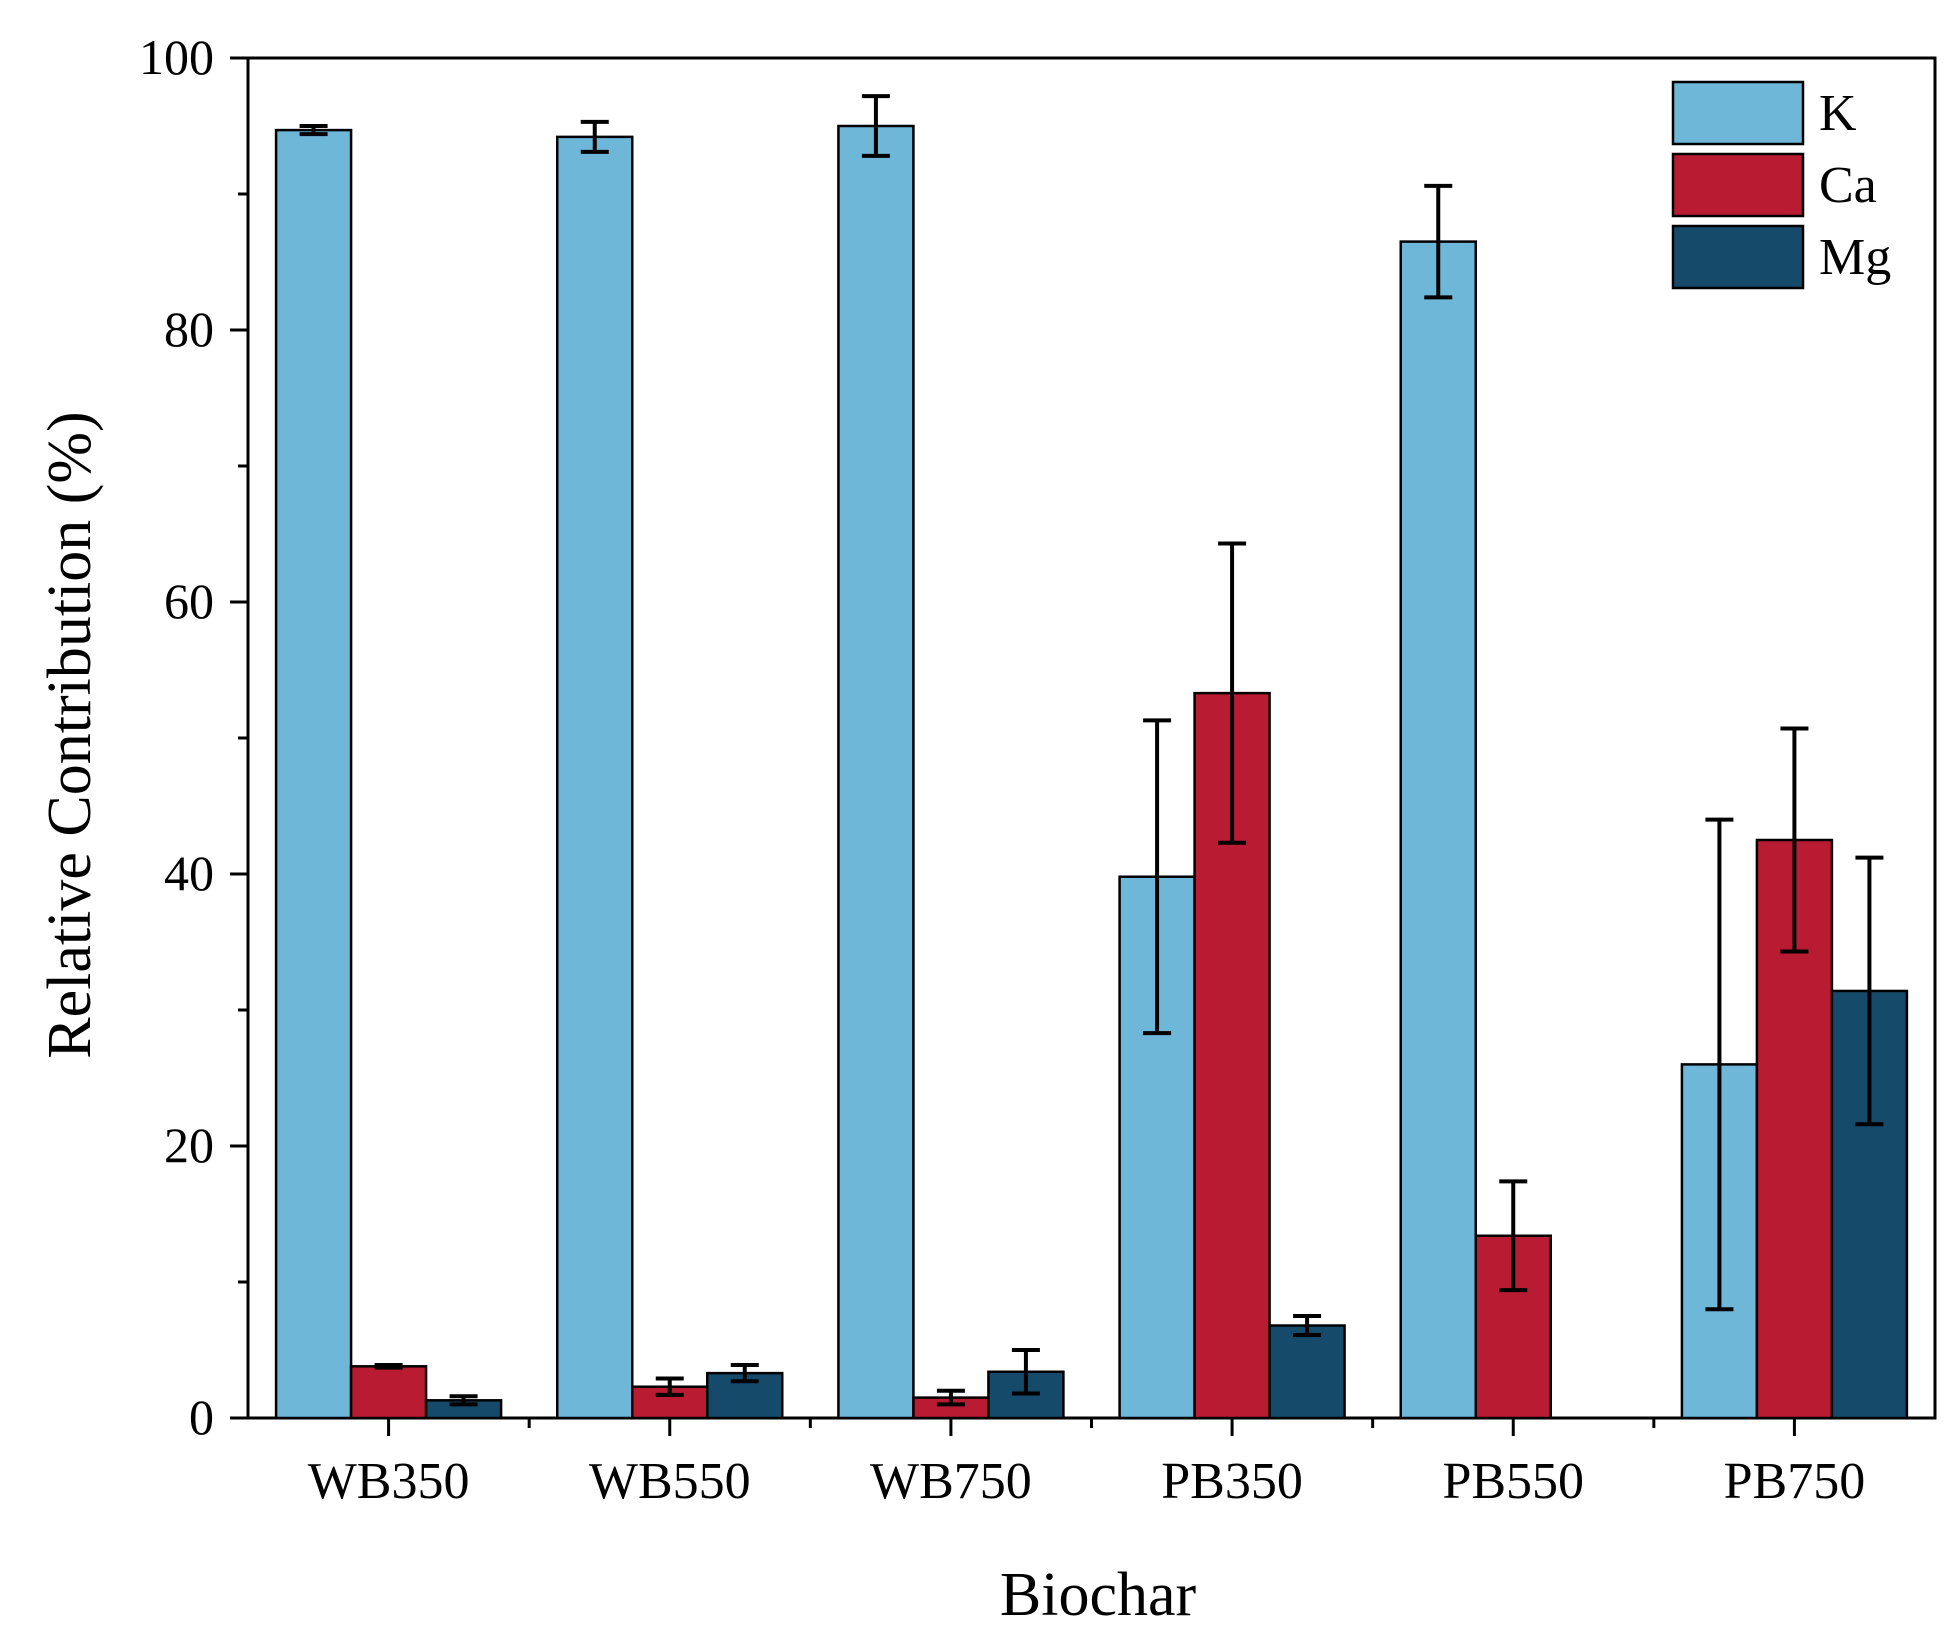 The width and height of the screenshot is (1959, 1651). Describe the element at coordinates (189, 873) in the screenshot. I see `y-tick-label: 40` at that location.